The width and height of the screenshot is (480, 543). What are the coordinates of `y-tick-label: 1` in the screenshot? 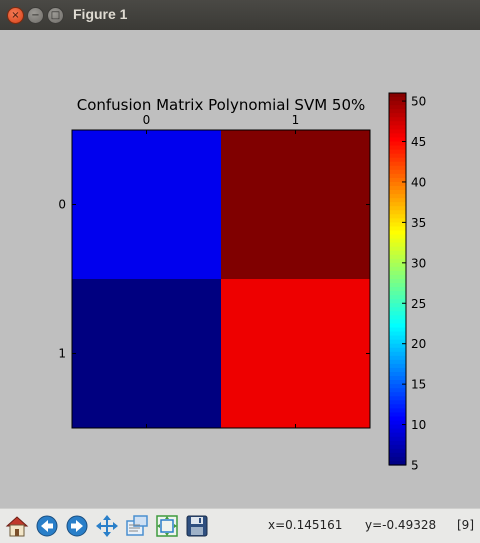 It's located at (62, 354).